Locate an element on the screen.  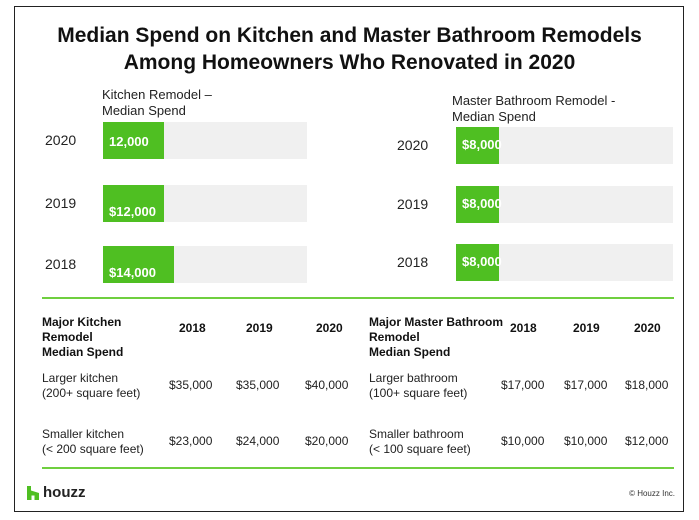
bath-bar-track-2019: $8,000 is located at coordinates (564, 204).